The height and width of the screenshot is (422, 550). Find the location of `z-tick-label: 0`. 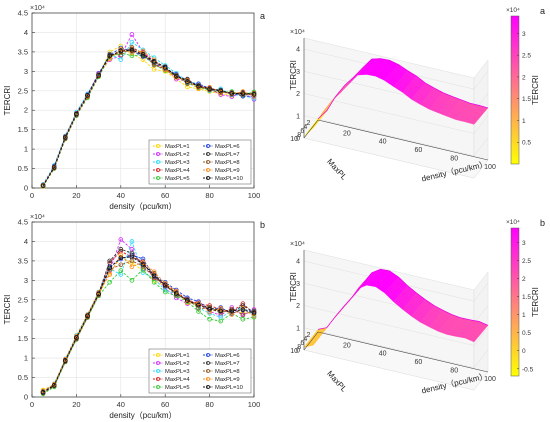

z-tick-label: 0 is located at coordinates (298, 139).